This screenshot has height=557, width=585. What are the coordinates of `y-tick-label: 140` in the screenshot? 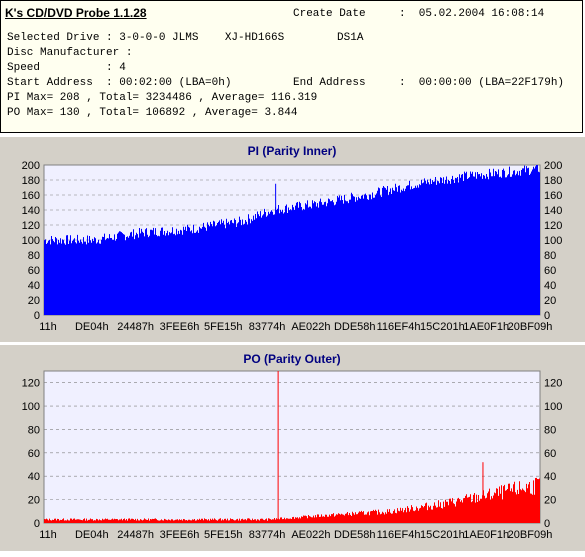 It's located at (31, 211).